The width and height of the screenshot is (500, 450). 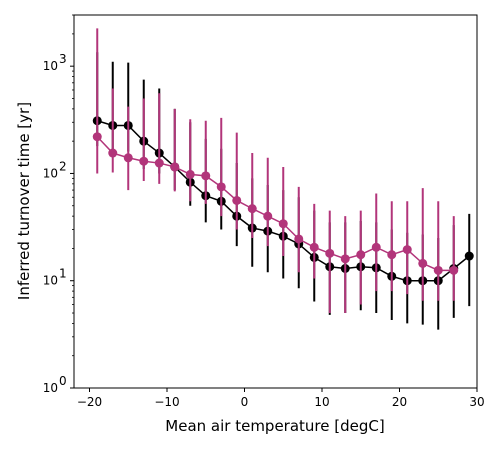 I want to click on y-axis-label: Inferred turnover time [yr], so click(x=24, y=201).